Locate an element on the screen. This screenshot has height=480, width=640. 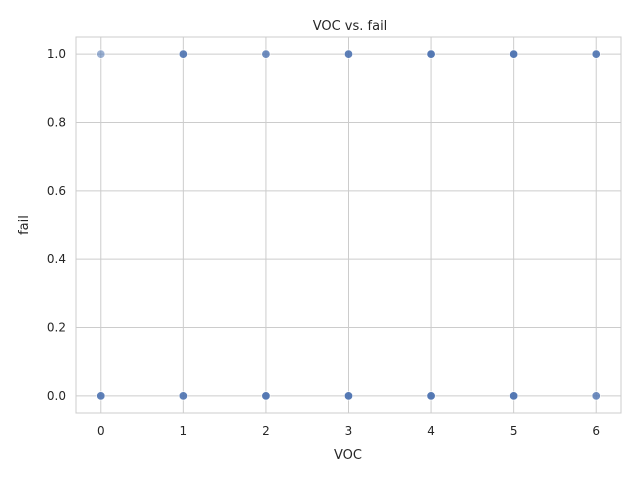
y-tick-label: 0.2 is located at coordinates (56, 328).